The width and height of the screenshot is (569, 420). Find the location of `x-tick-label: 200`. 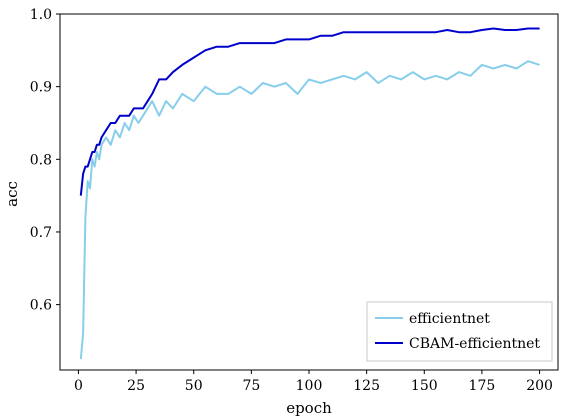

x-tick-label: 200 is located at coordinates (539, 386).